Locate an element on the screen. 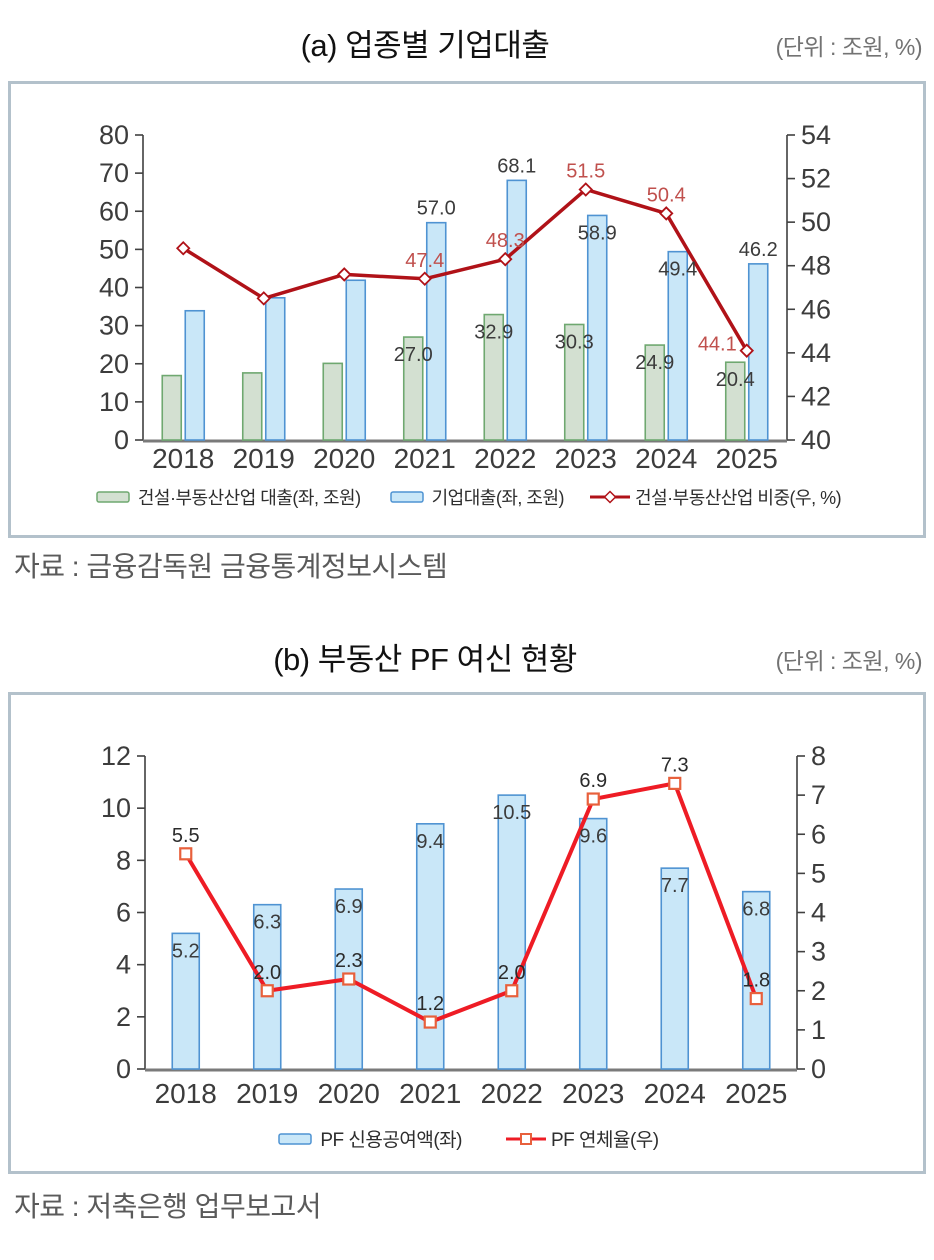  bar-data-label: 5.2 is located at coordinates (186, 951).